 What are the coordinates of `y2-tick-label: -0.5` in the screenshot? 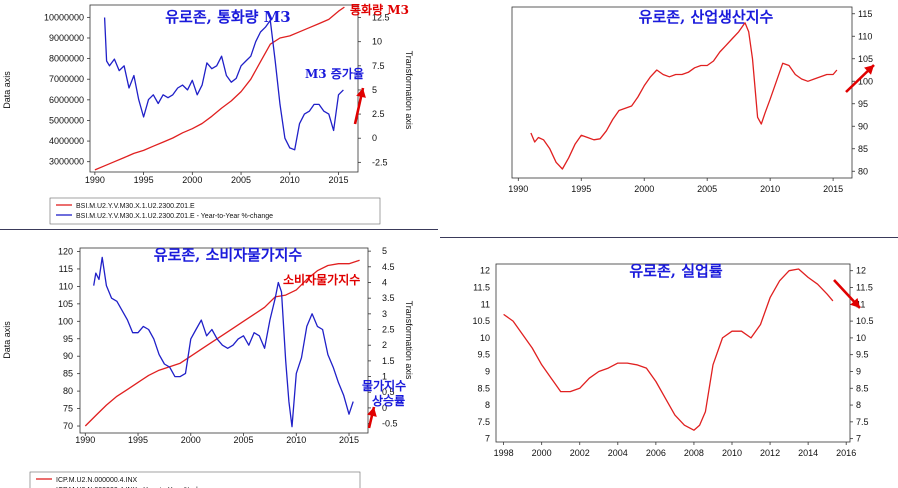 It's located at (390, 424).